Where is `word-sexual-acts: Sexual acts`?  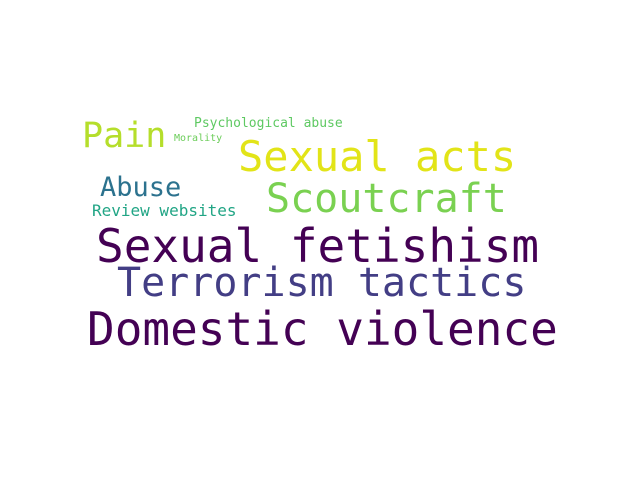
word-sexual-acts: Sexual acts is located at coordinates (377, 156).